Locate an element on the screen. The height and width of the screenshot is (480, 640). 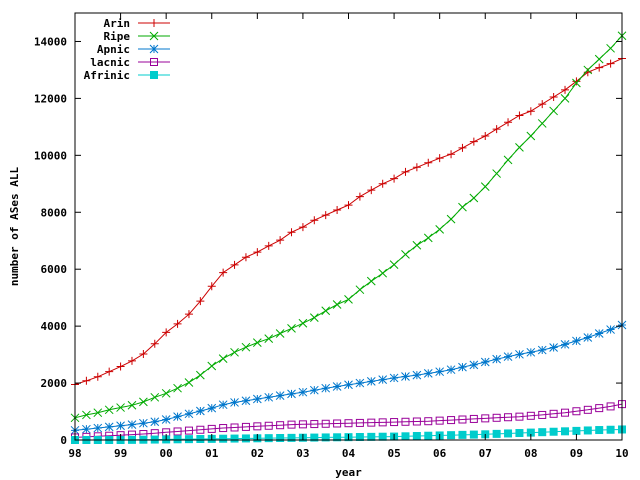
legend-item-ripe: Ripe is located at coordinates (137, 36).